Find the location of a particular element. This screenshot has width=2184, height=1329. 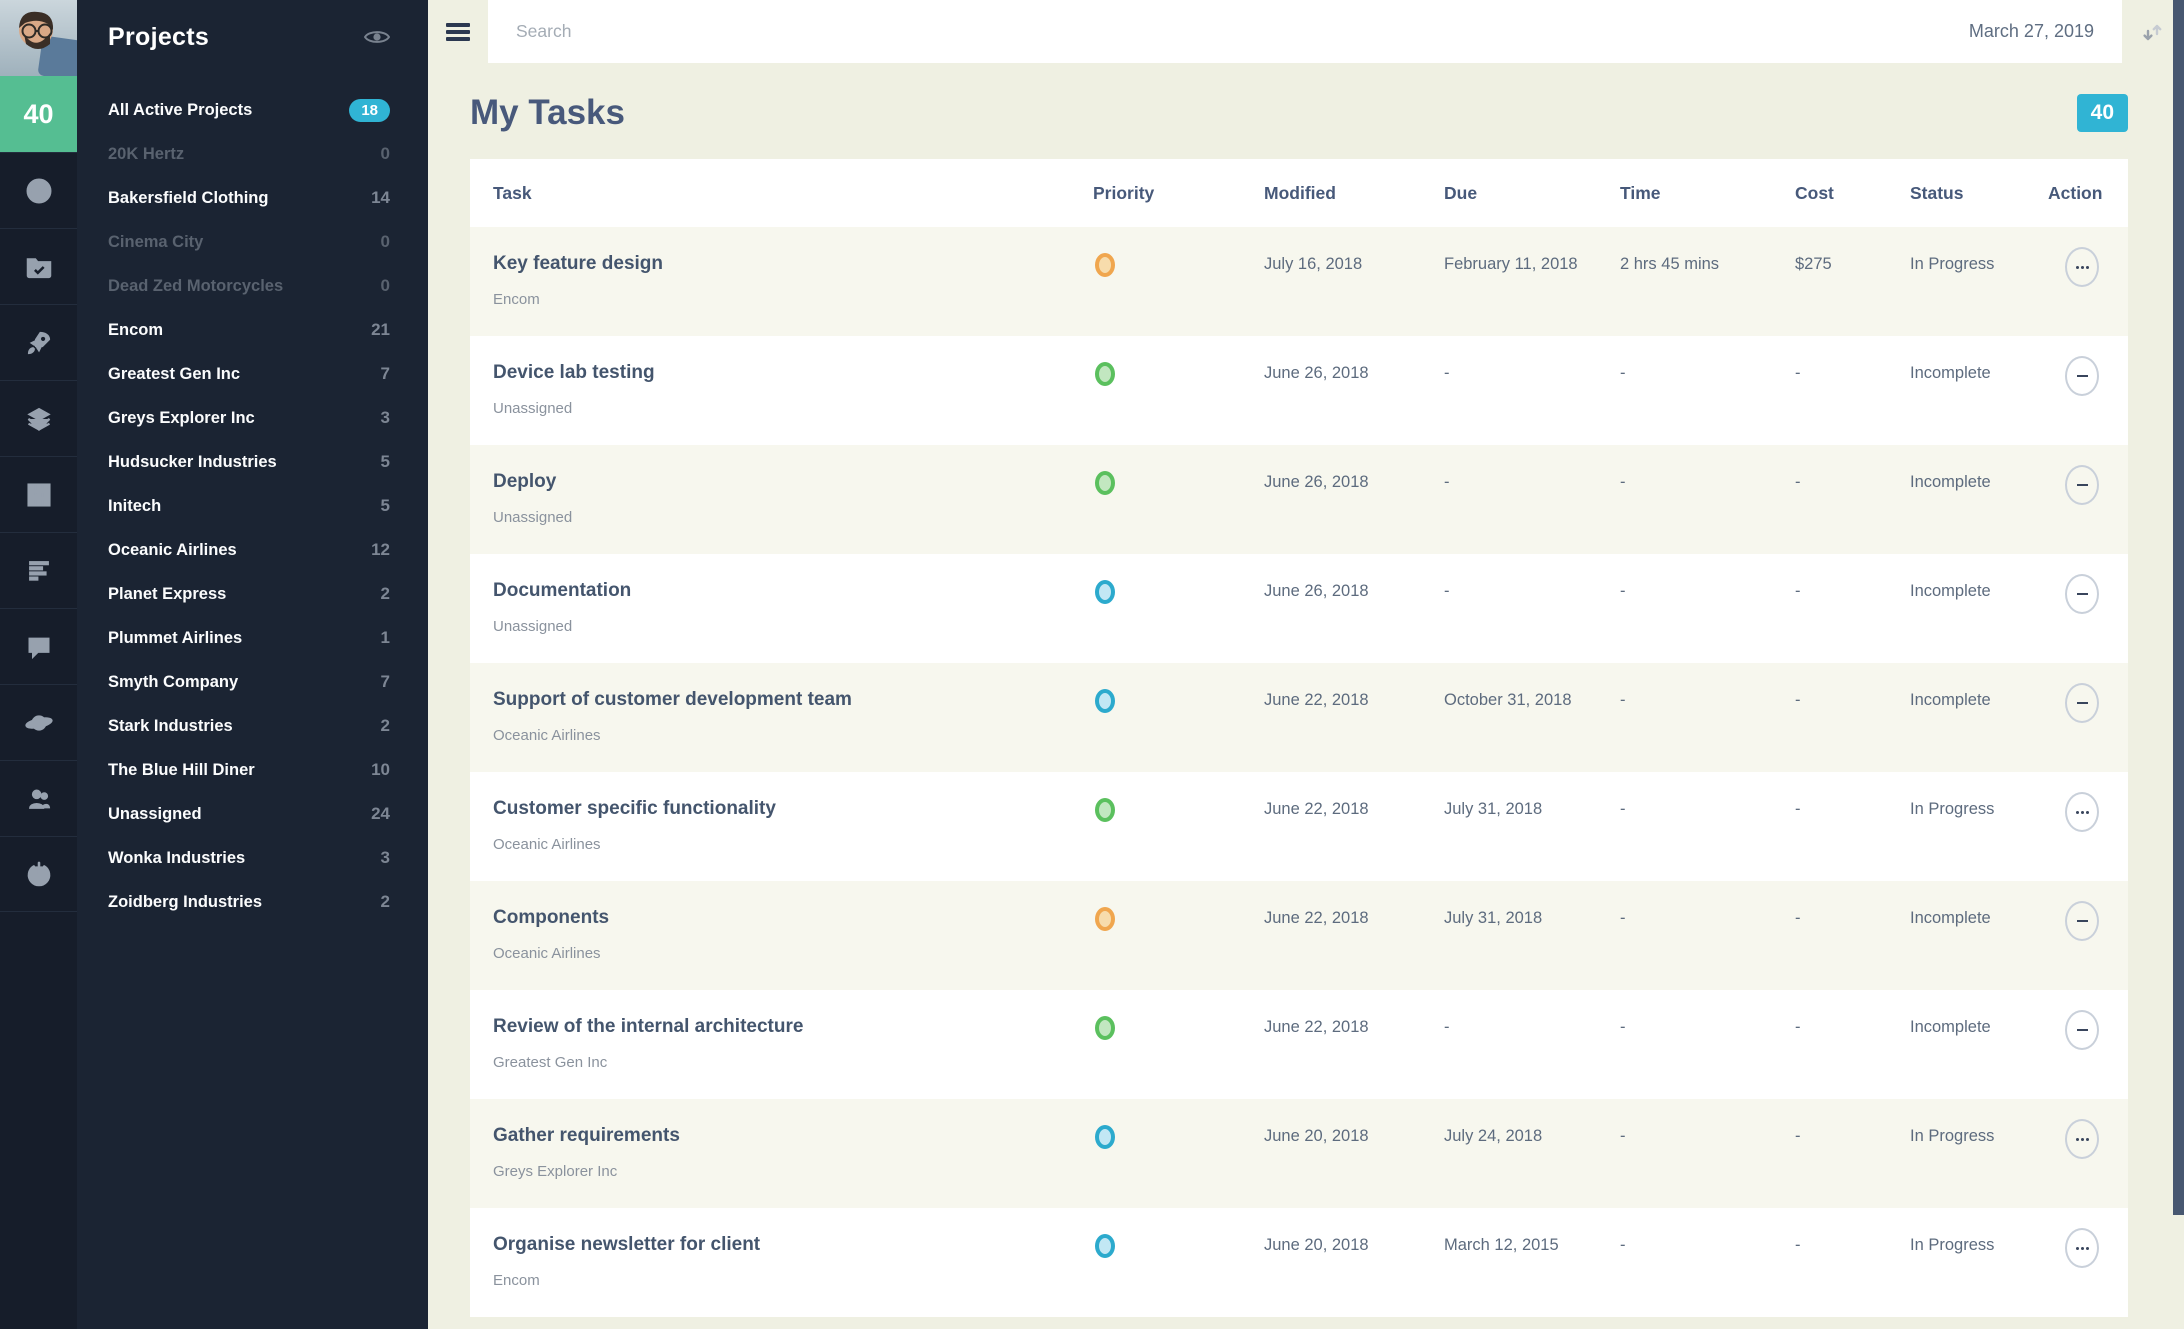

action-cell is located at coordinates (2088, 1139).